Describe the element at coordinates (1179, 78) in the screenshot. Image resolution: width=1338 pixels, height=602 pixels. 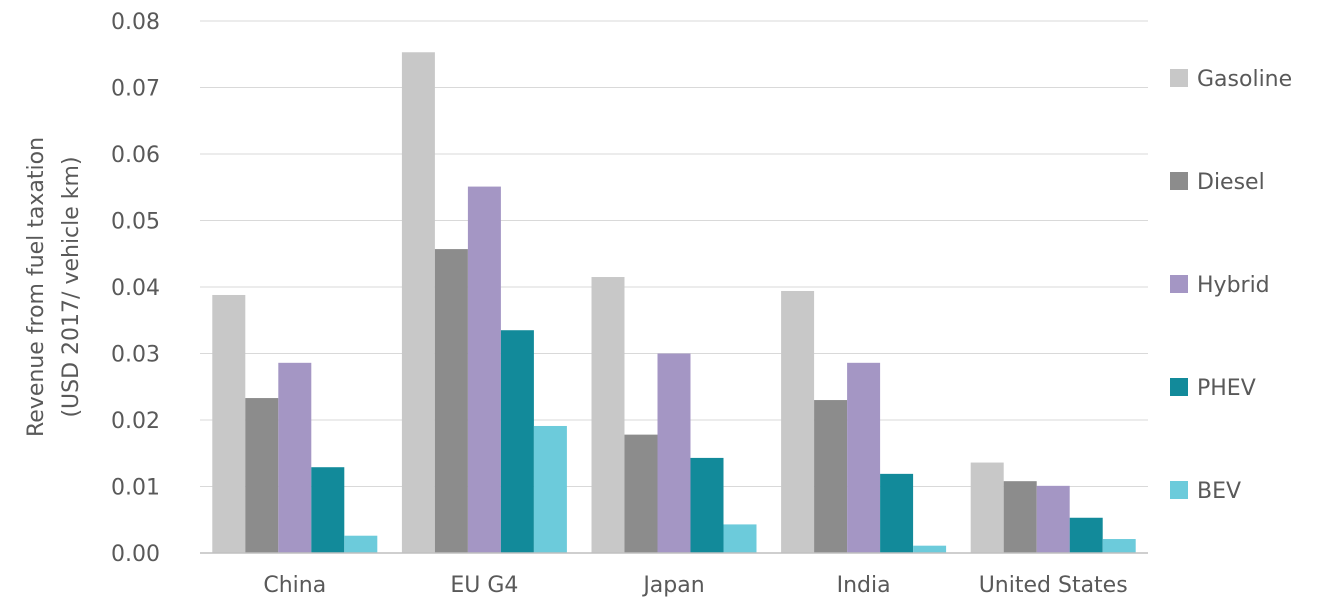
I see `legend-swatch-gasoline` at that location.